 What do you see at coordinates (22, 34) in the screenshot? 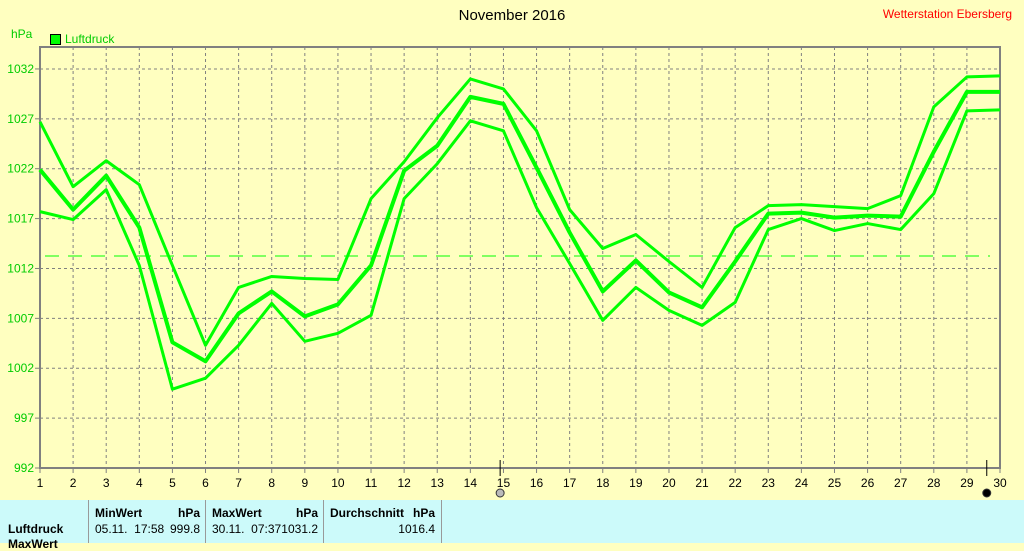
I see `y-axis-unit: hPa` at bounding box center [22, 34].